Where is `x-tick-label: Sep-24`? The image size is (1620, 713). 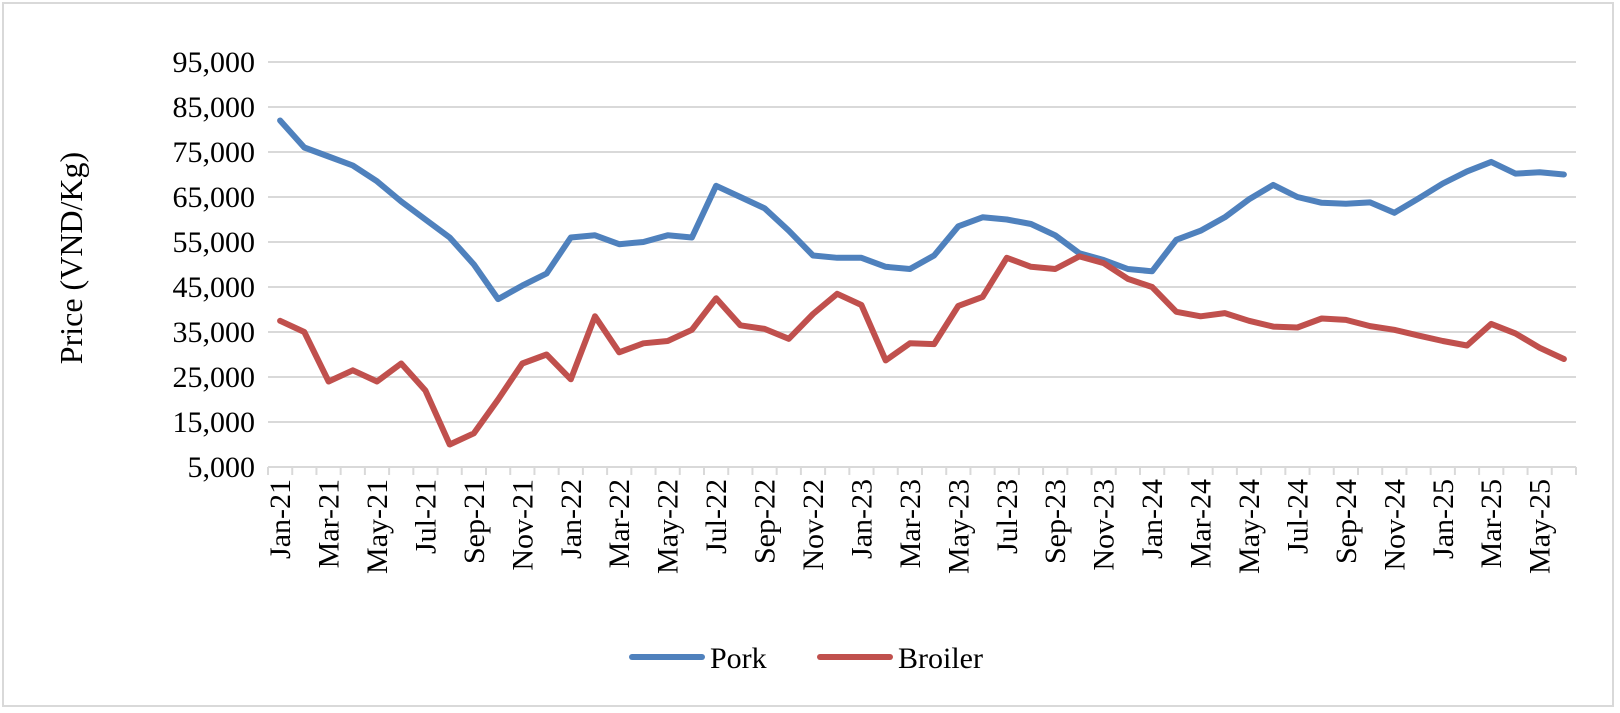 x-tick-label: Sep-24 is located at coordinates (1346, 521).